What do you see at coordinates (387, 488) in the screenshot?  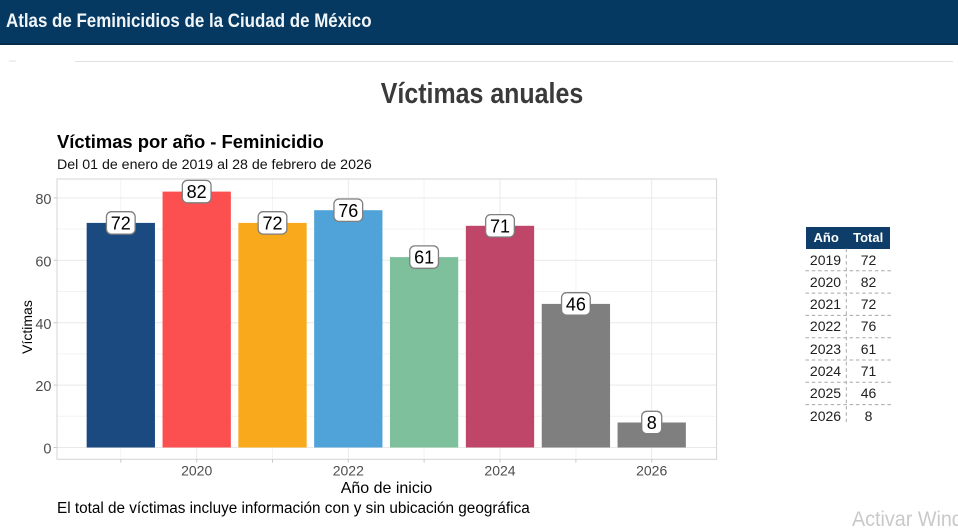 I see `svg-text: Año de inicio` at bounding box center [387, 488].